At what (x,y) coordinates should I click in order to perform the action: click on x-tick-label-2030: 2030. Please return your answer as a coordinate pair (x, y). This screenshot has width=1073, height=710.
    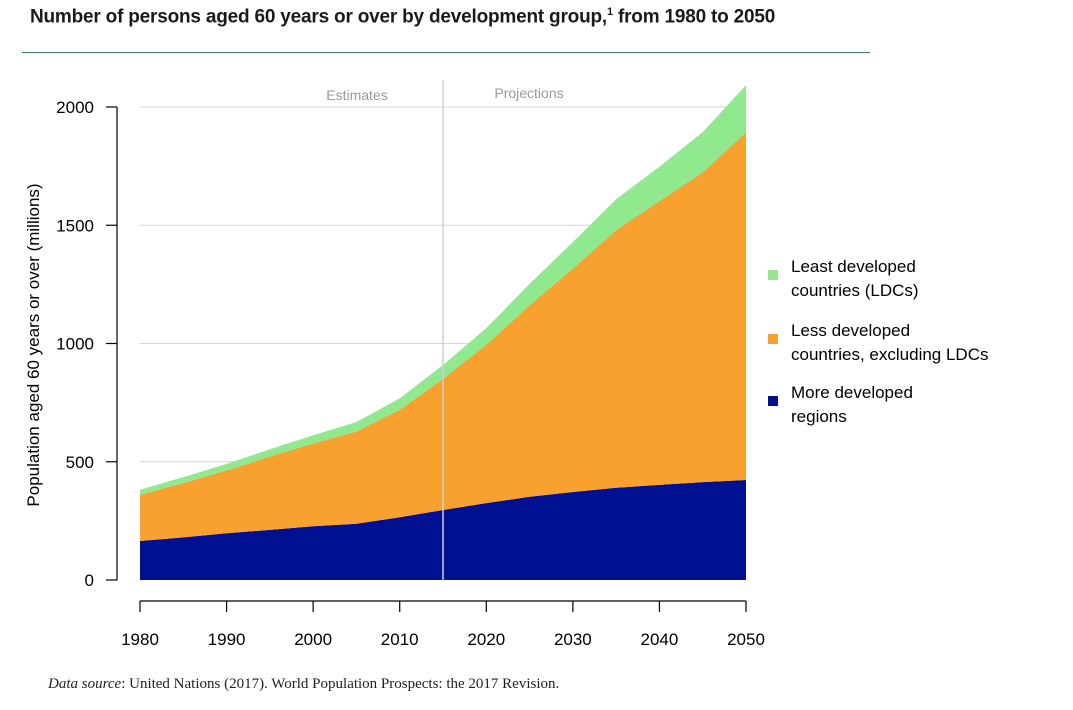
    Looking at the image, I should click on (573, 639).